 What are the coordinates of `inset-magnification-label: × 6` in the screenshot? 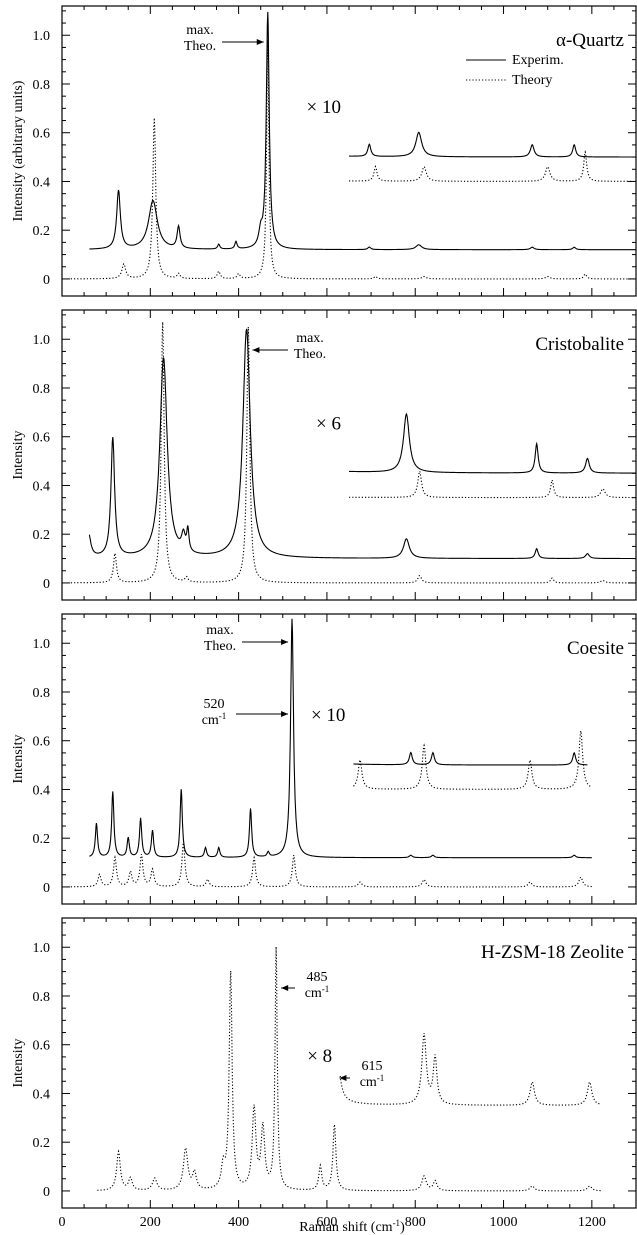 It's located at (328, 423).